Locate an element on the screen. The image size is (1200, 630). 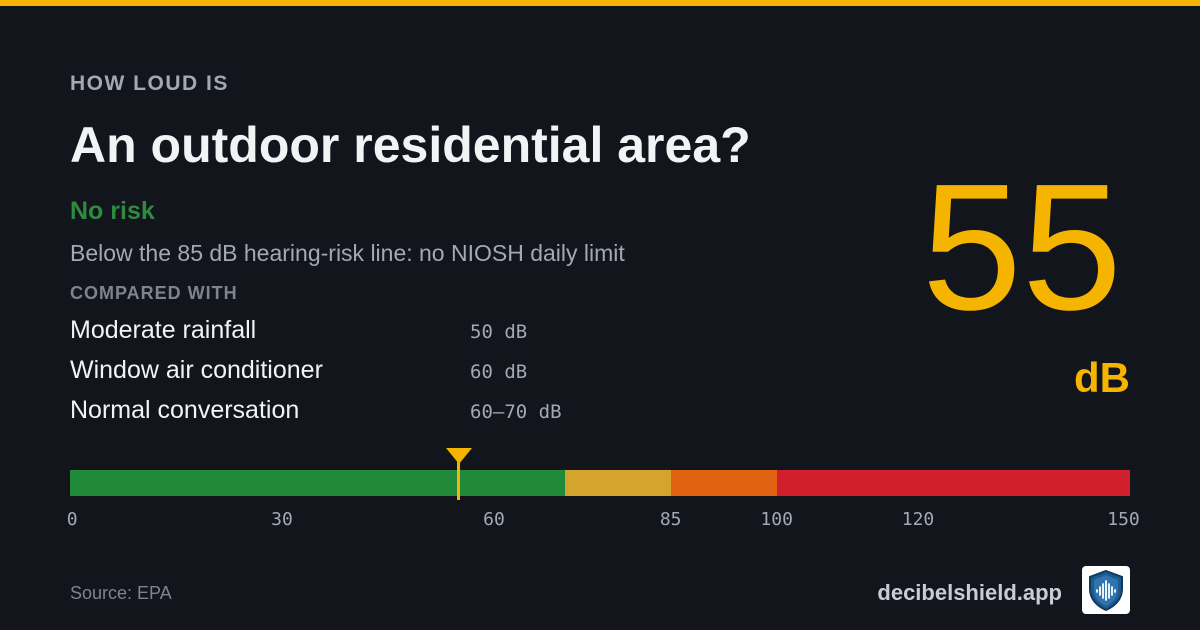
comparison-value: 60 dB is located at coordinates (499, 372).